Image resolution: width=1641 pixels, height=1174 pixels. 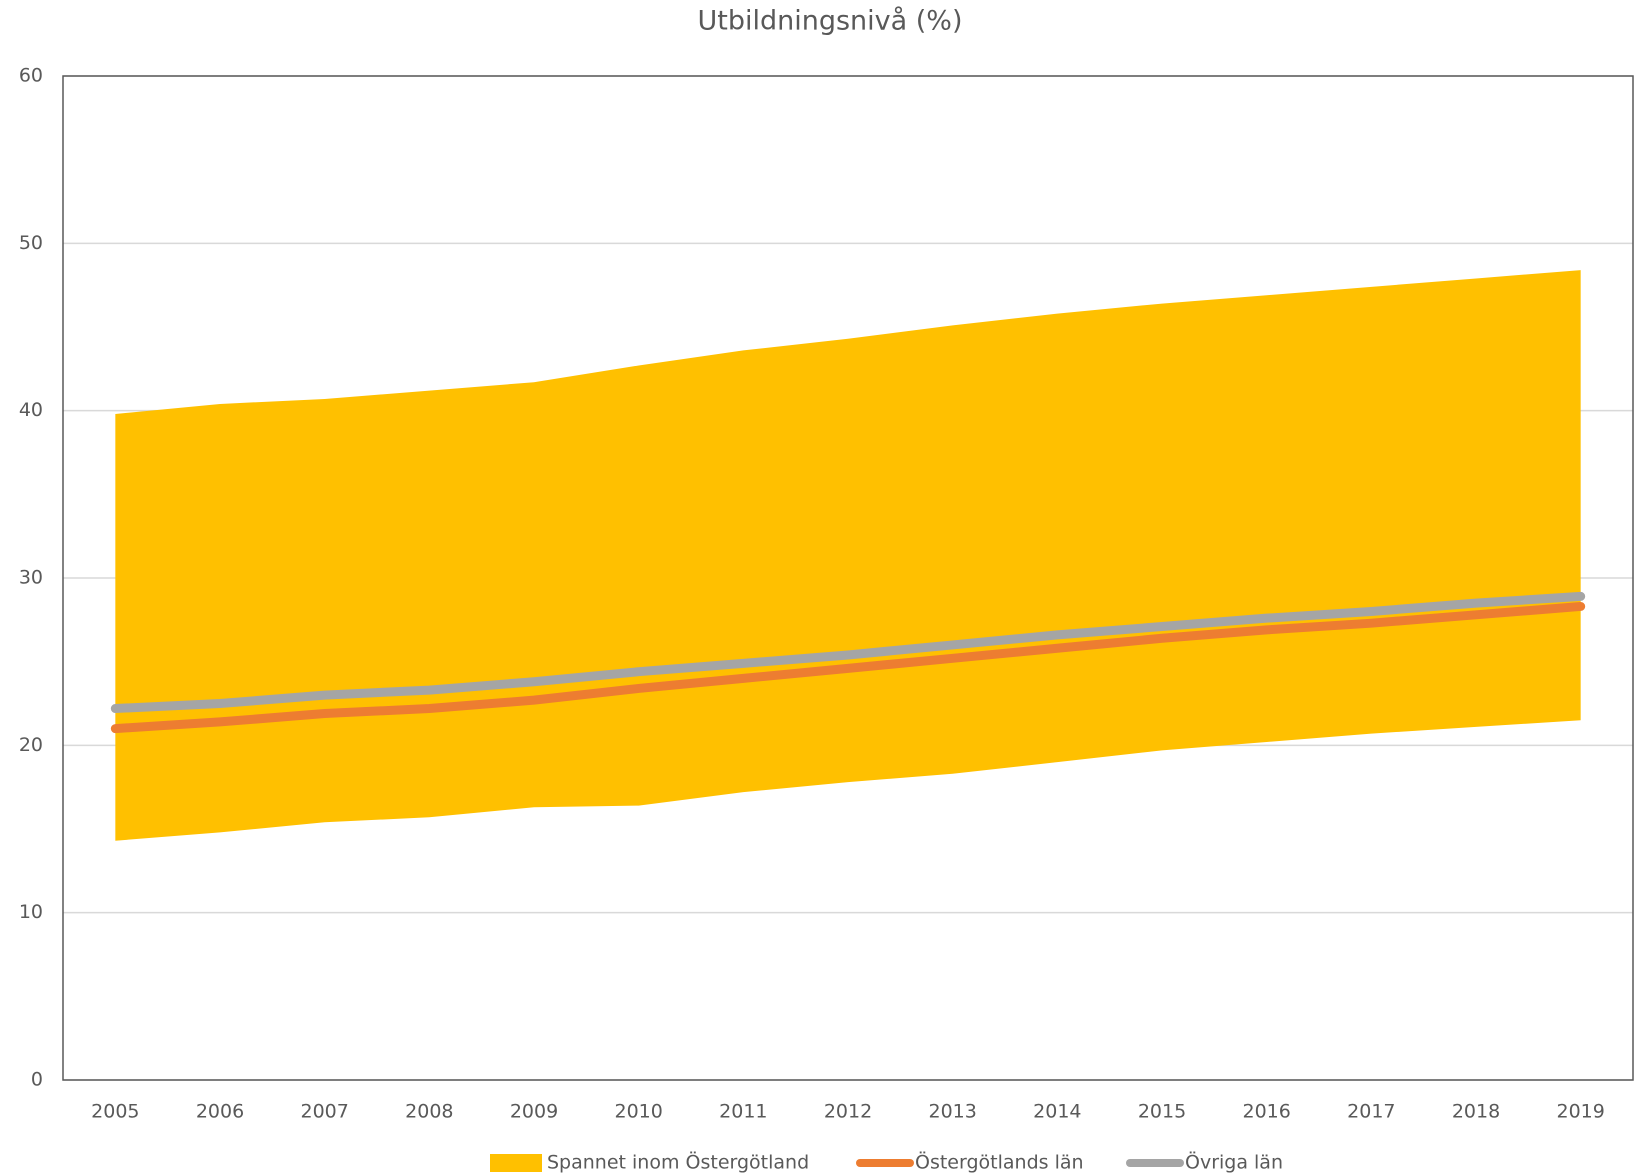 I want to click on y-tick-label: 10, so click(x=31, y=912).